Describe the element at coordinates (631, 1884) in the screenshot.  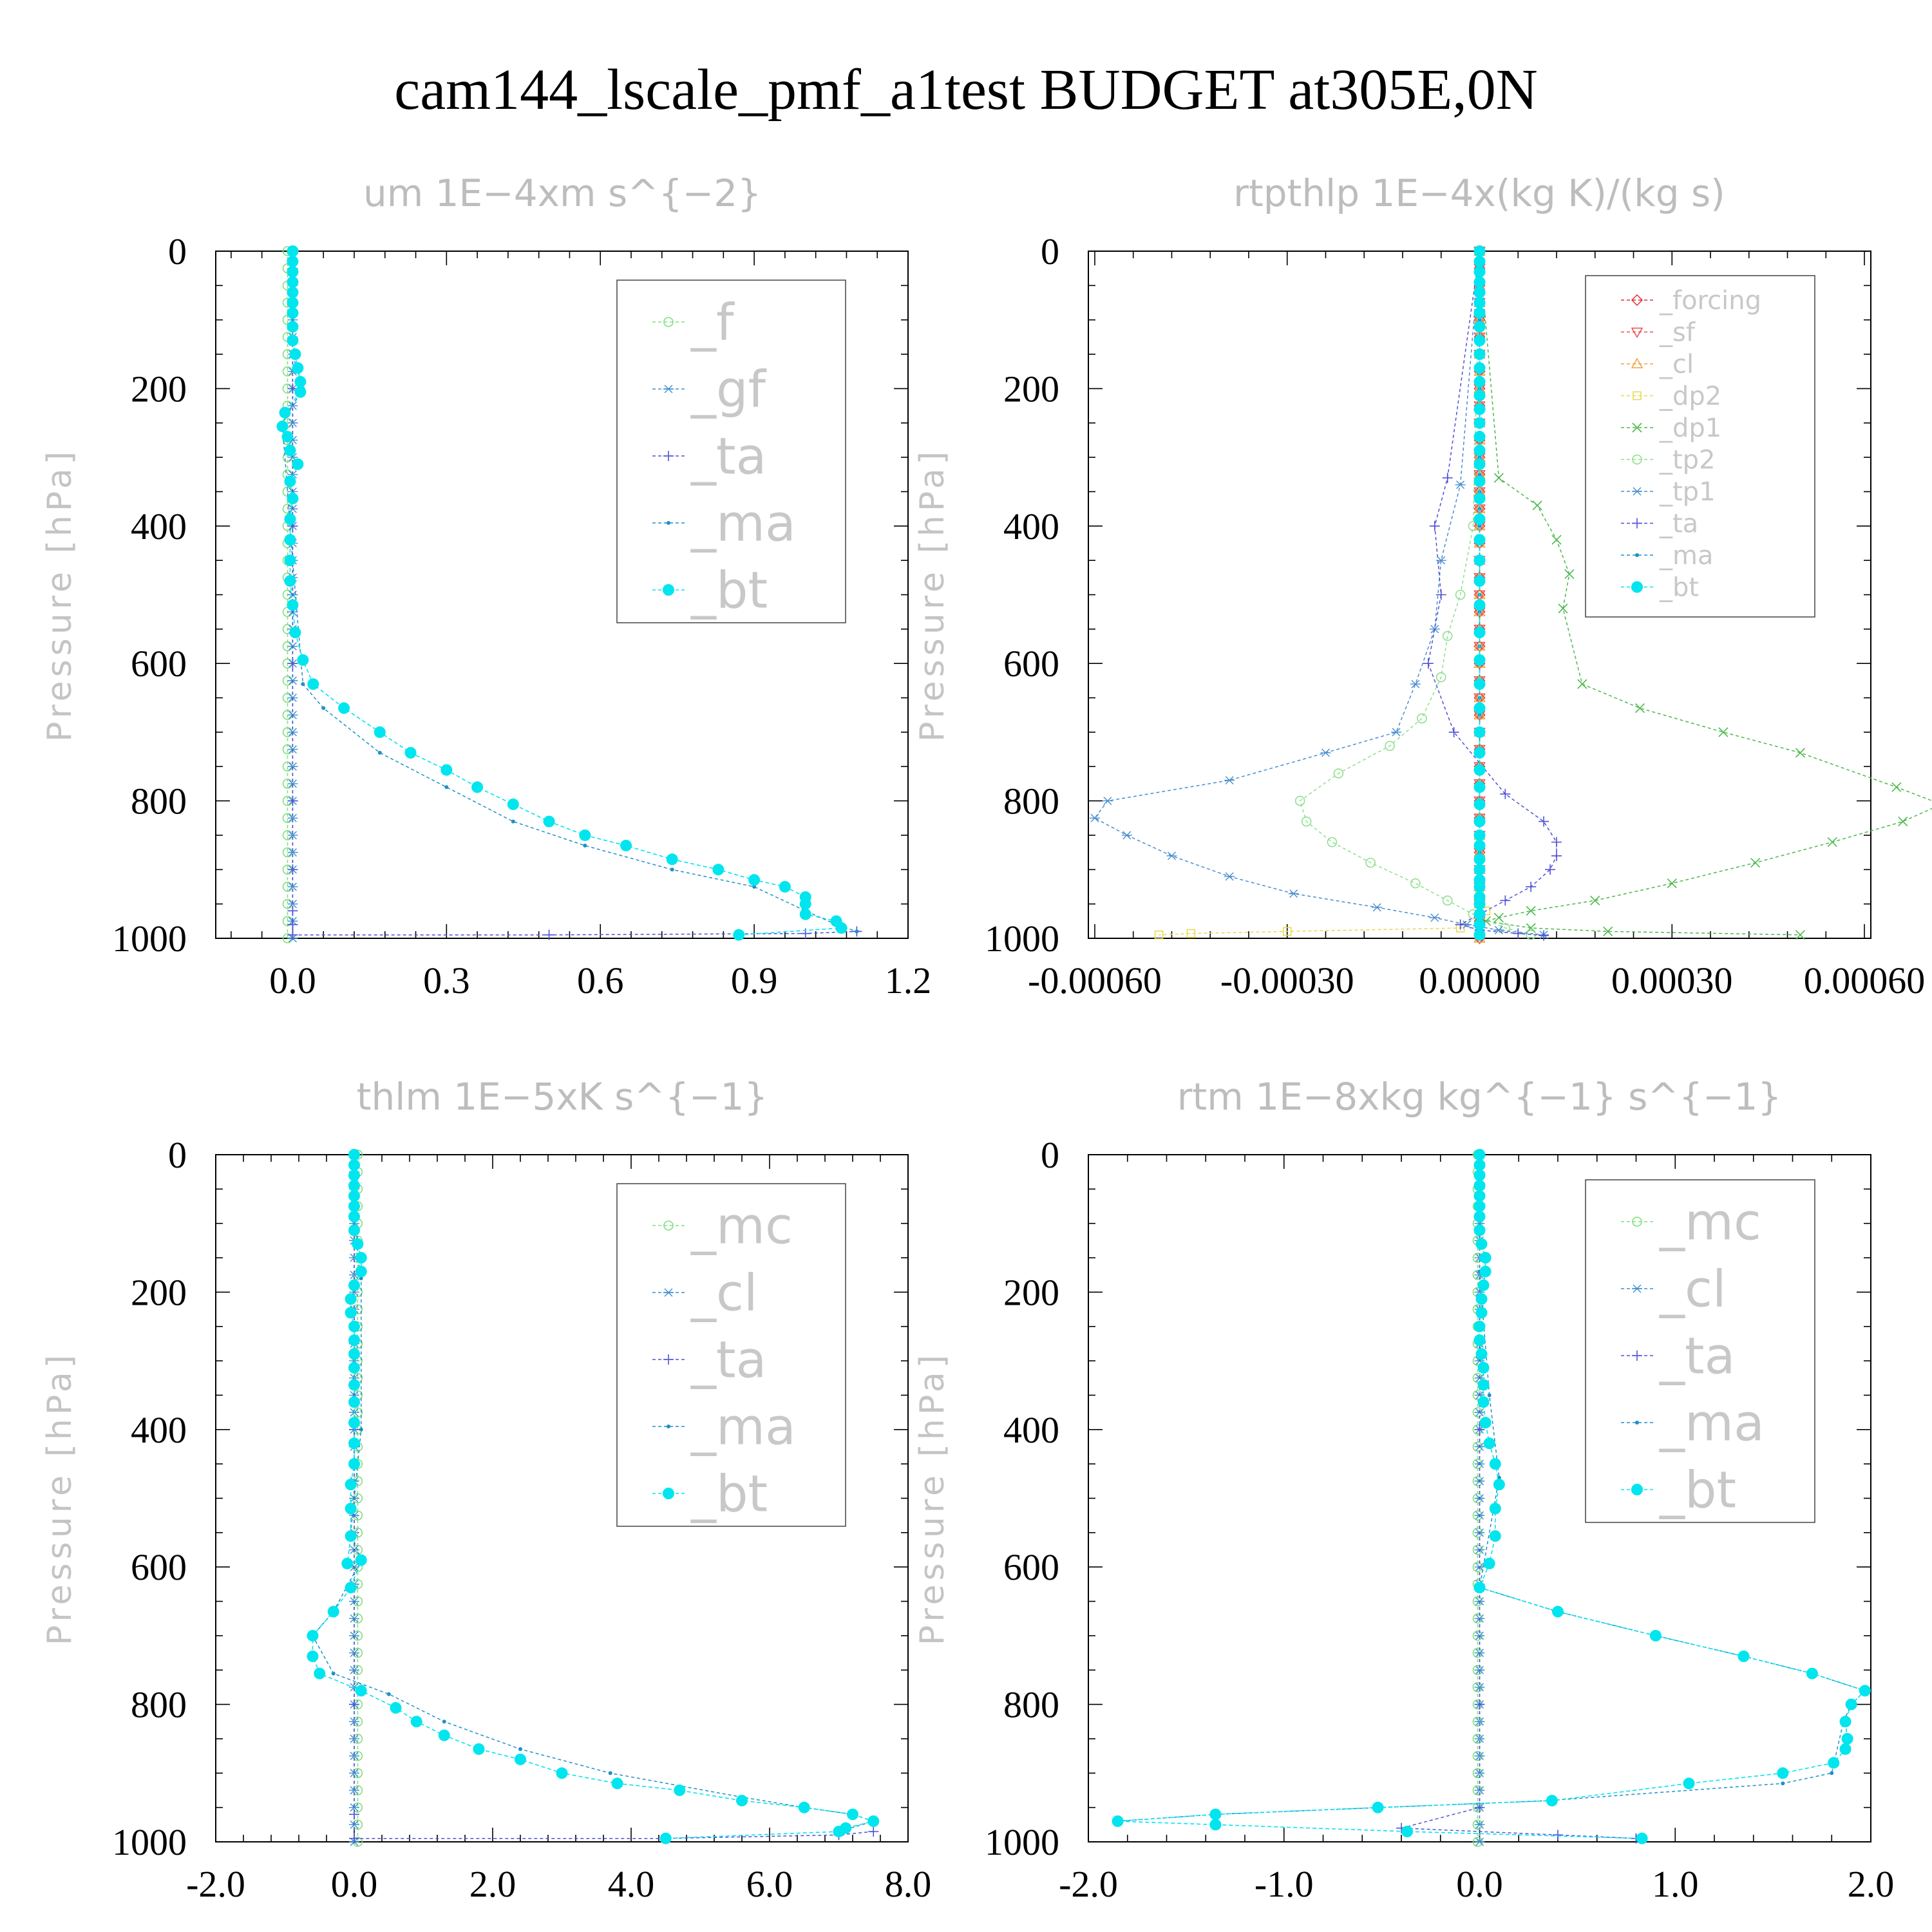
I see `x-tick-label: 4.0` at that location.